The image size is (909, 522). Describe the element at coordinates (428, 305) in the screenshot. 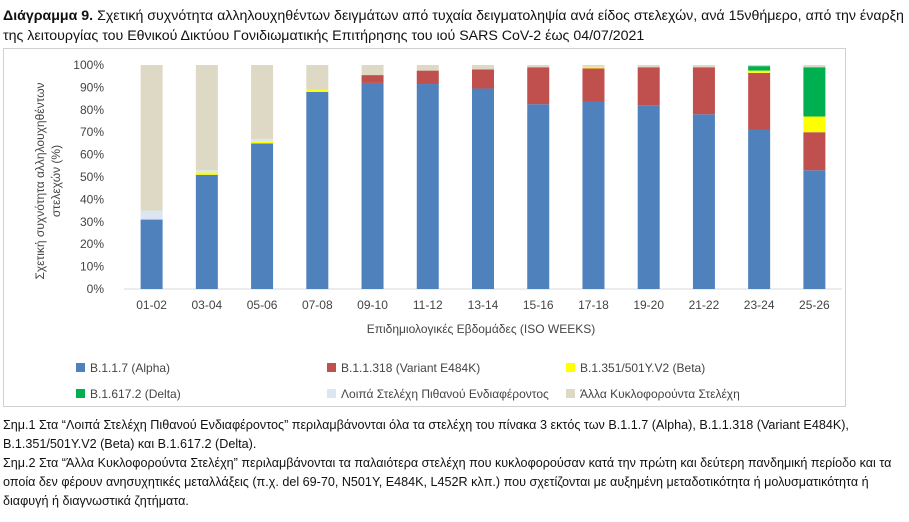

I see `x-tick-label: 11-12` at that location.